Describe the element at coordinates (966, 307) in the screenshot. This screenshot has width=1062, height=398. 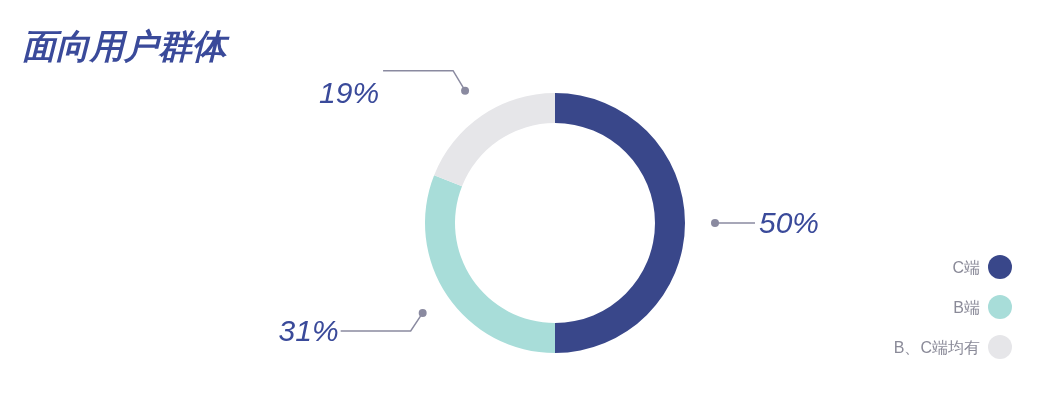
I see `legend-label: B端` at that location.